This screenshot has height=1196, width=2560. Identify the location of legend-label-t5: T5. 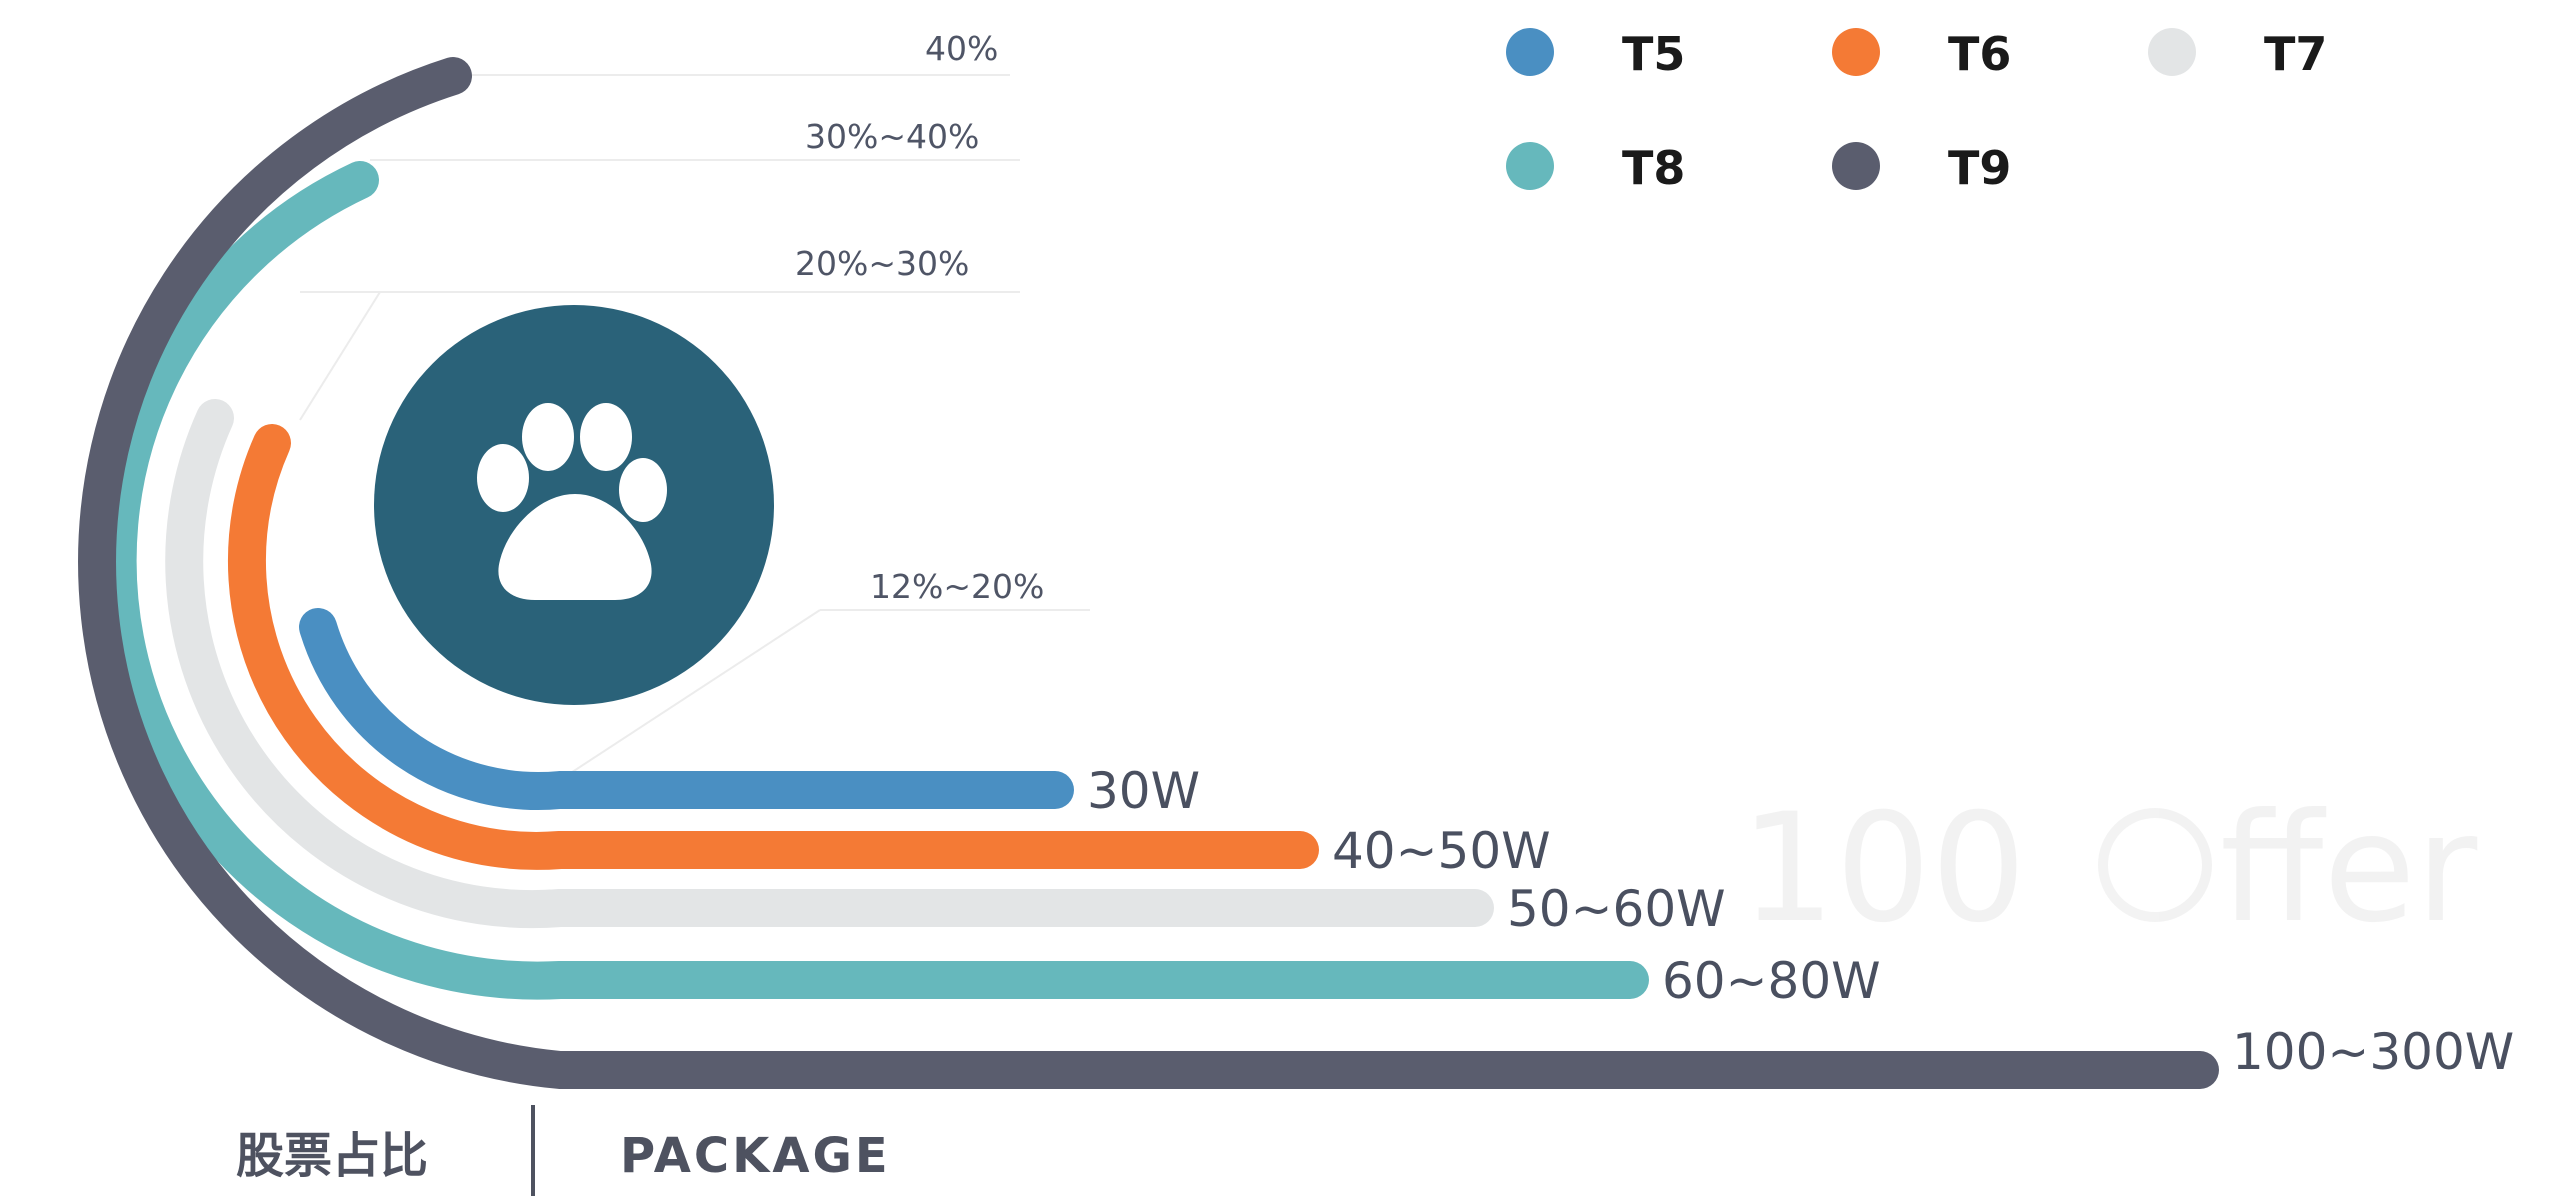
(1653, 54).